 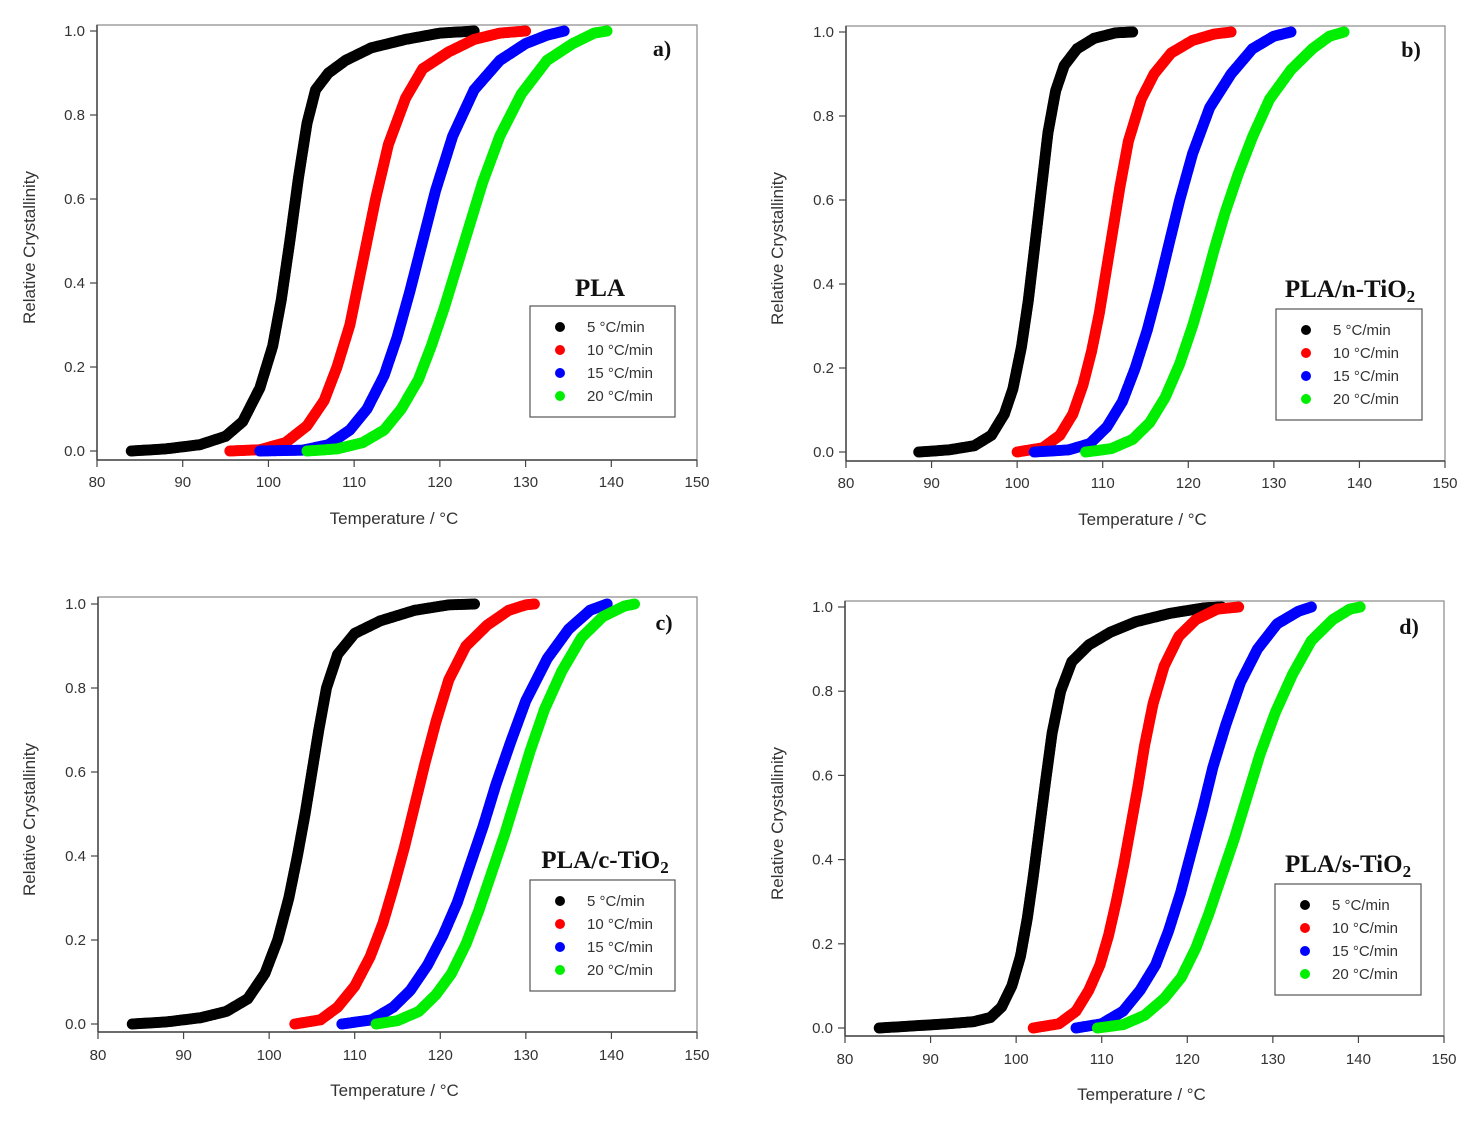 I want to click on series-20-cpm, so click(x=1215, y=242).